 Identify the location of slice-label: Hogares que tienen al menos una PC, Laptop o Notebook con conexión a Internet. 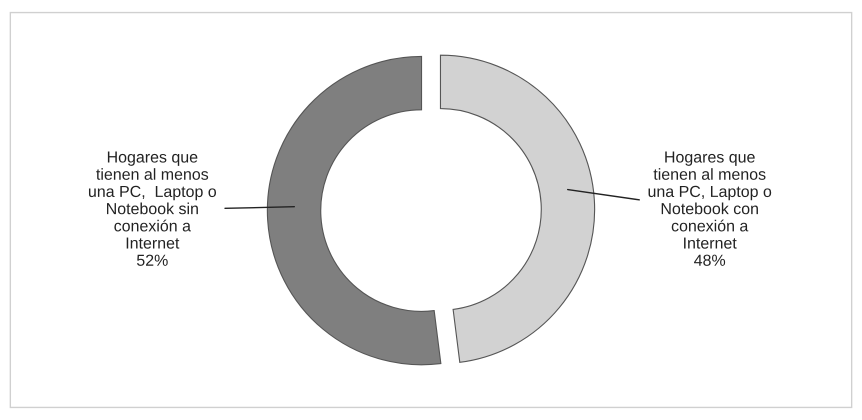
(710, 200).